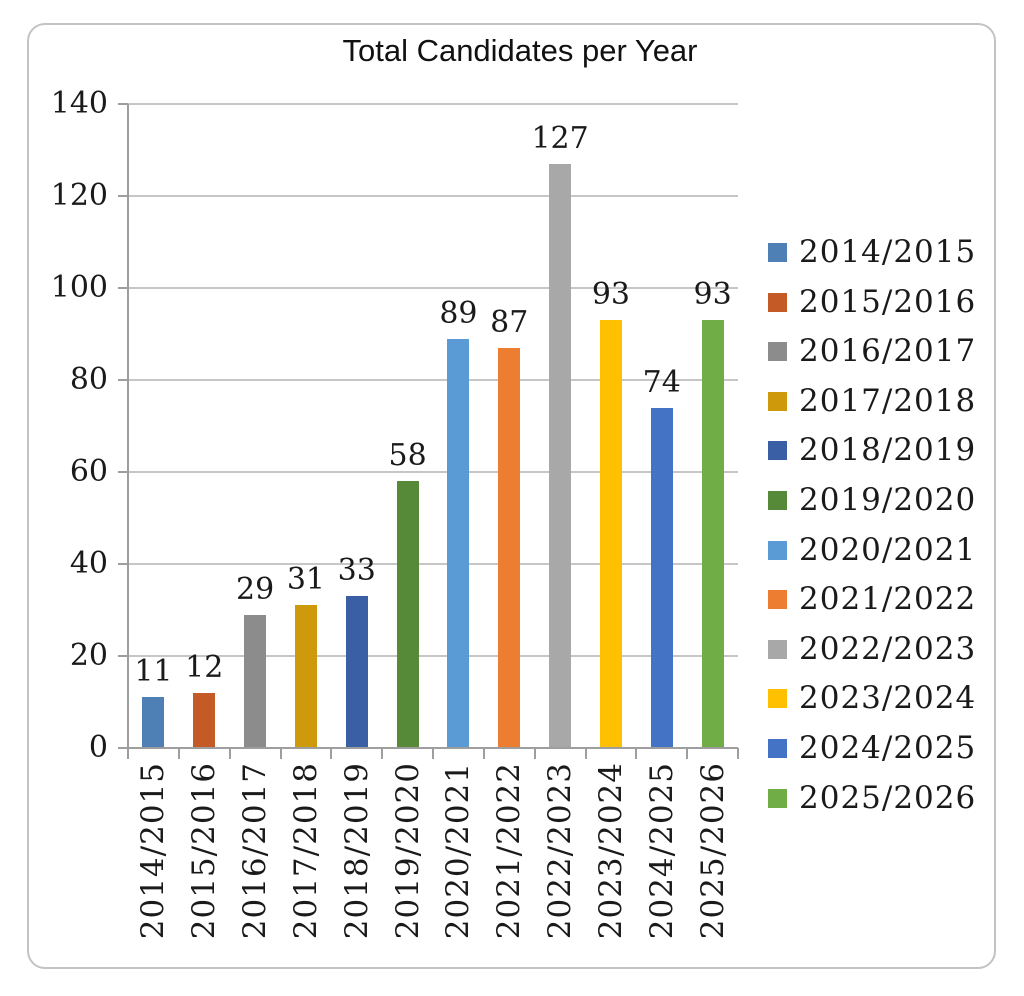 The image size is (1024, 996). I want to click on y-axis-tick-label: 60, so click(88, 471).